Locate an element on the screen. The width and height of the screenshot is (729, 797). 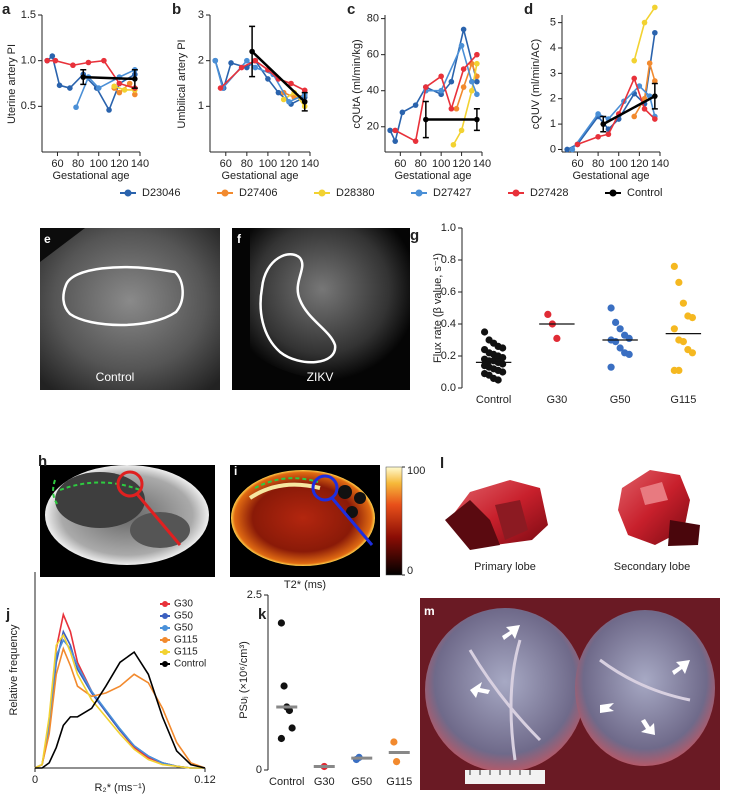
panel-letter: e is located at coordinates (47, 239).